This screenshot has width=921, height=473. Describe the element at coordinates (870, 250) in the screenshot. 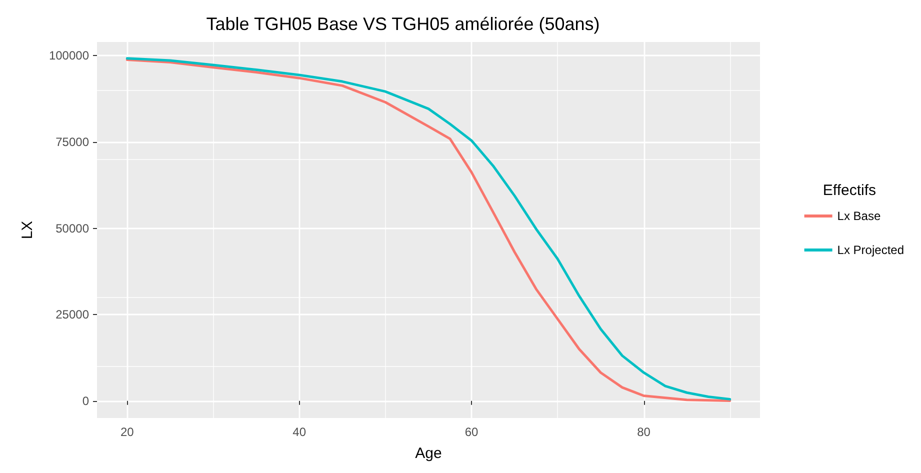

I see `legend-label: Lx Projected` at that location.